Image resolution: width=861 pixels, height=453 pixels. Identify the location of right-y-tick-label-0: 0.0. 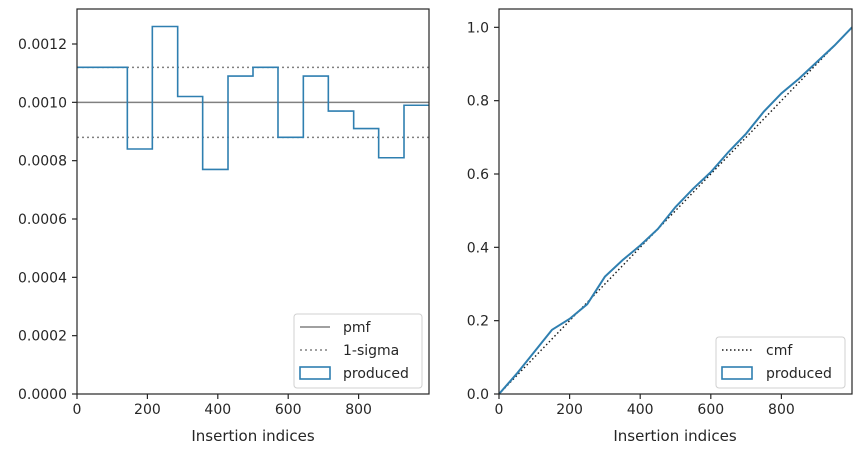
(478, 395).